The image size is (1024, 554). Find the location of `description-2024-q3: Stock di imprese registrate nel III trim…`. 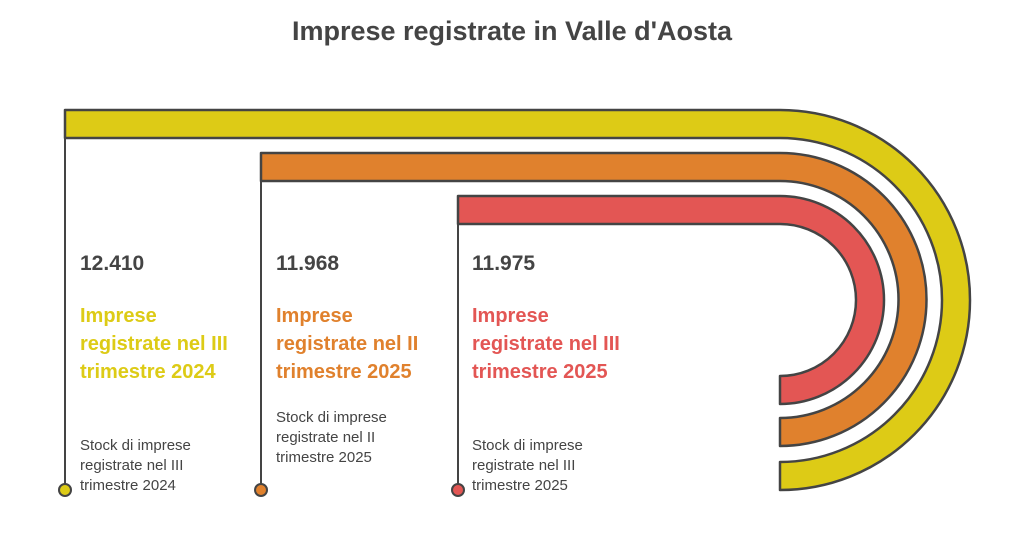

description-2024-q3: Stock di imprese registrate nel III trim… is located at coordinates (135, 465).